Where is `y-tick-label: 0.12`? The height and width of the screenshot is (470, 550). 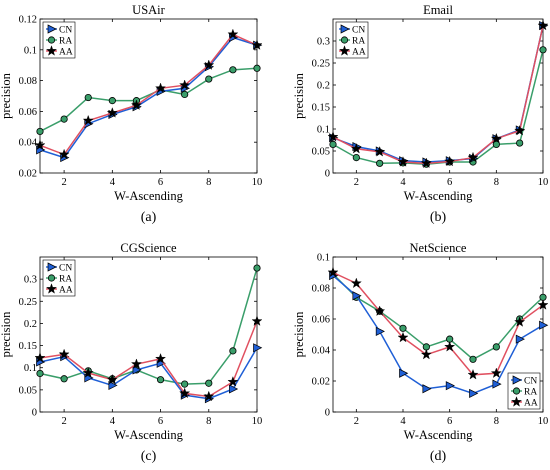 y-tick-label: 0.12 is located at coordinates (28, 20).